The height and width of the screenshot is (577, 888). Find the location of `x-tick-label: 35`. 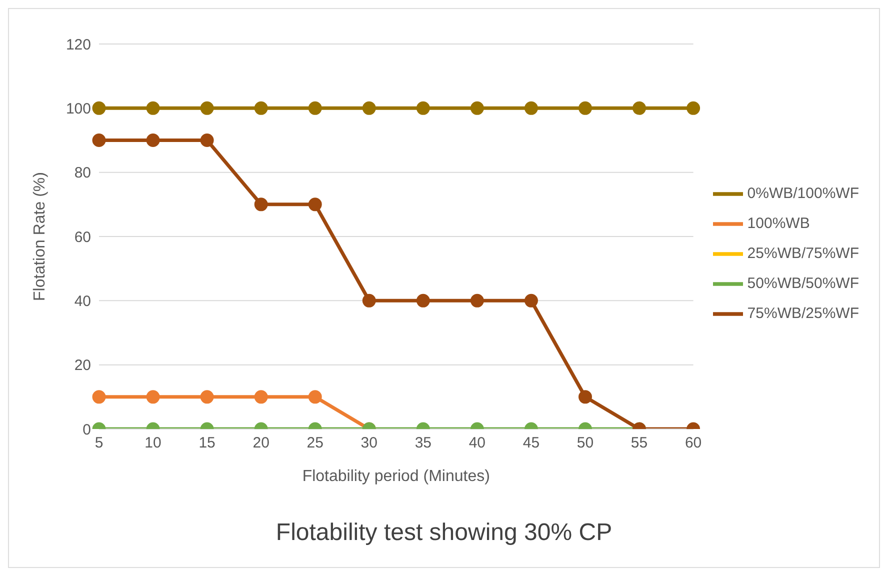

x-tick-label: 35 is located at coordinates (423, 443).